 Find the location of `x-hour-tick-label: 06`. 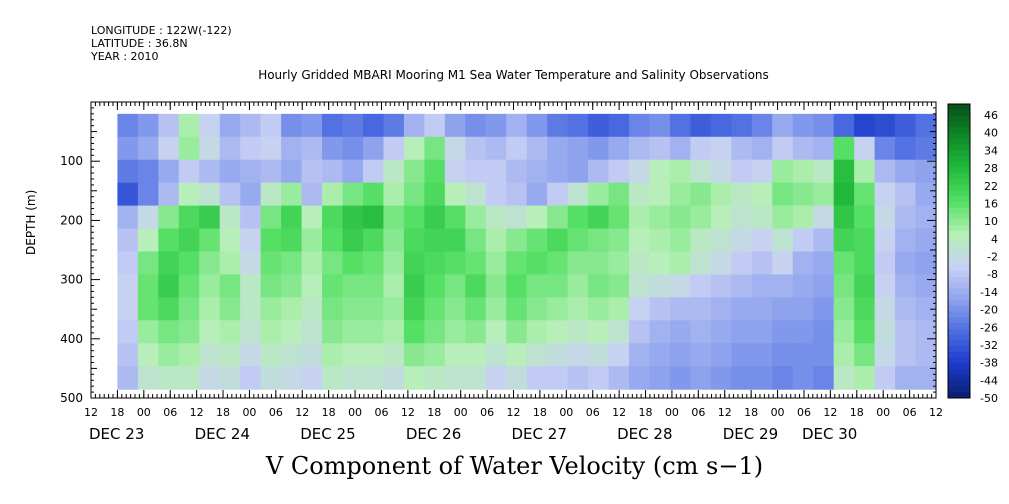

x-hour-tick-label: 06 is located at coordinates (170, 412).